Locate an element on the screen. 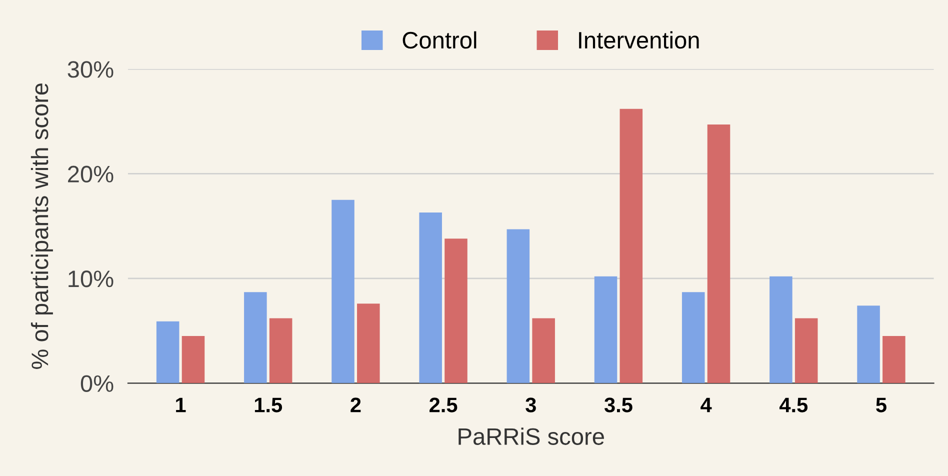  x-axis-title: PaRRiS score is located at coordinates (531, 436).